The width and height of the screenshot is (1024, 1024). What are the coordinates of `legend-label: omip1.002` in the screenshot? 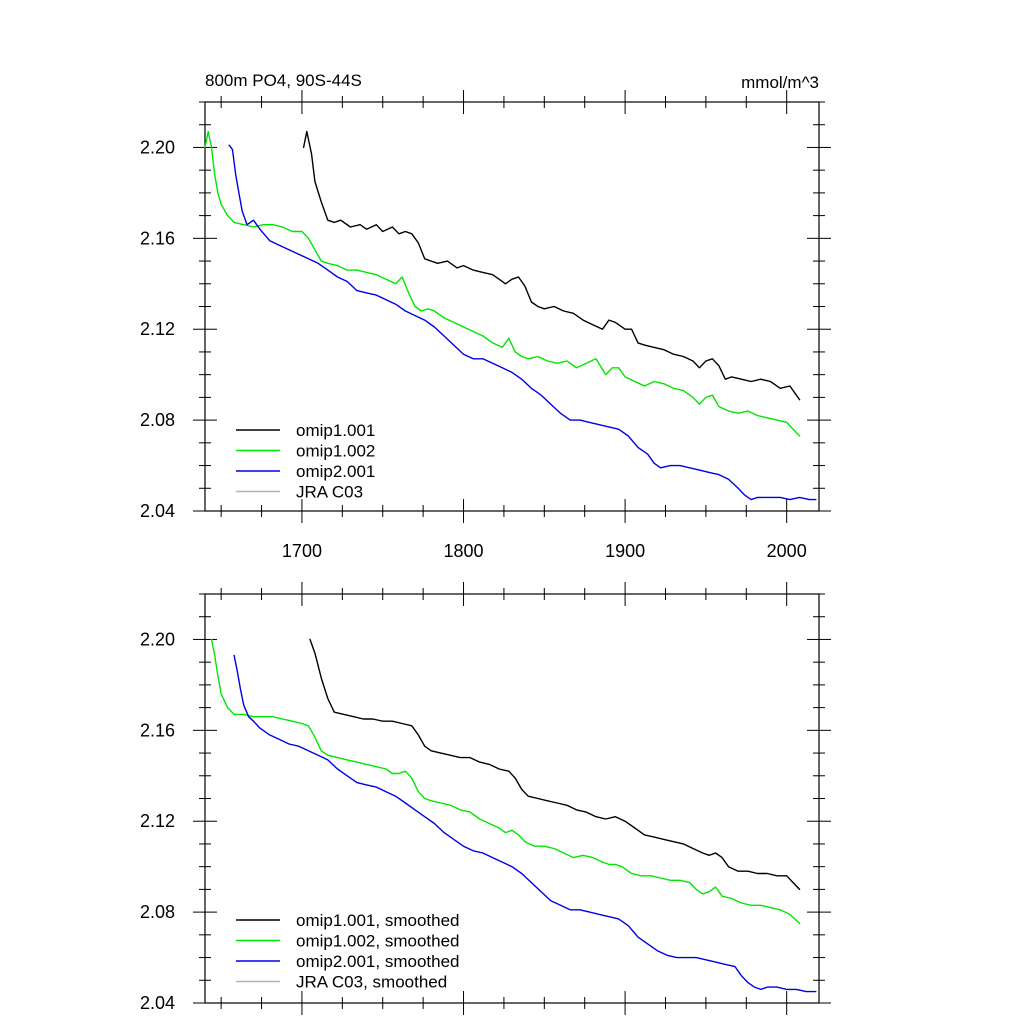 It's located at (335, 451).